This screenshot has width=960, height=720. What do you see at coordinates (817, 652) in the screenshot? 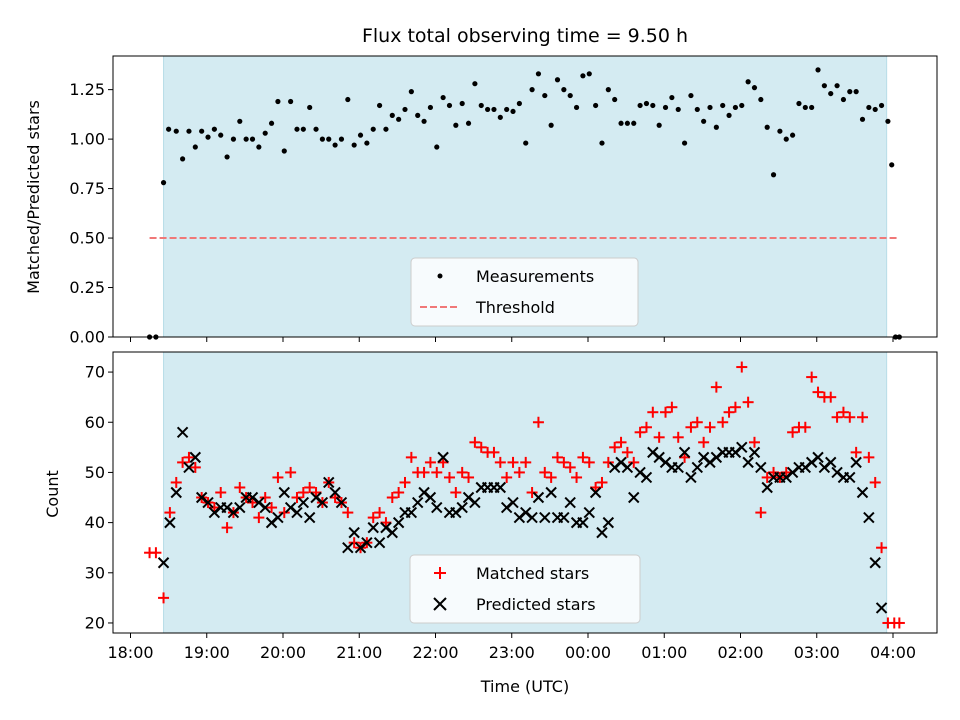
I see `x-tick-label: 03:00` at bounding box center [817, 652].